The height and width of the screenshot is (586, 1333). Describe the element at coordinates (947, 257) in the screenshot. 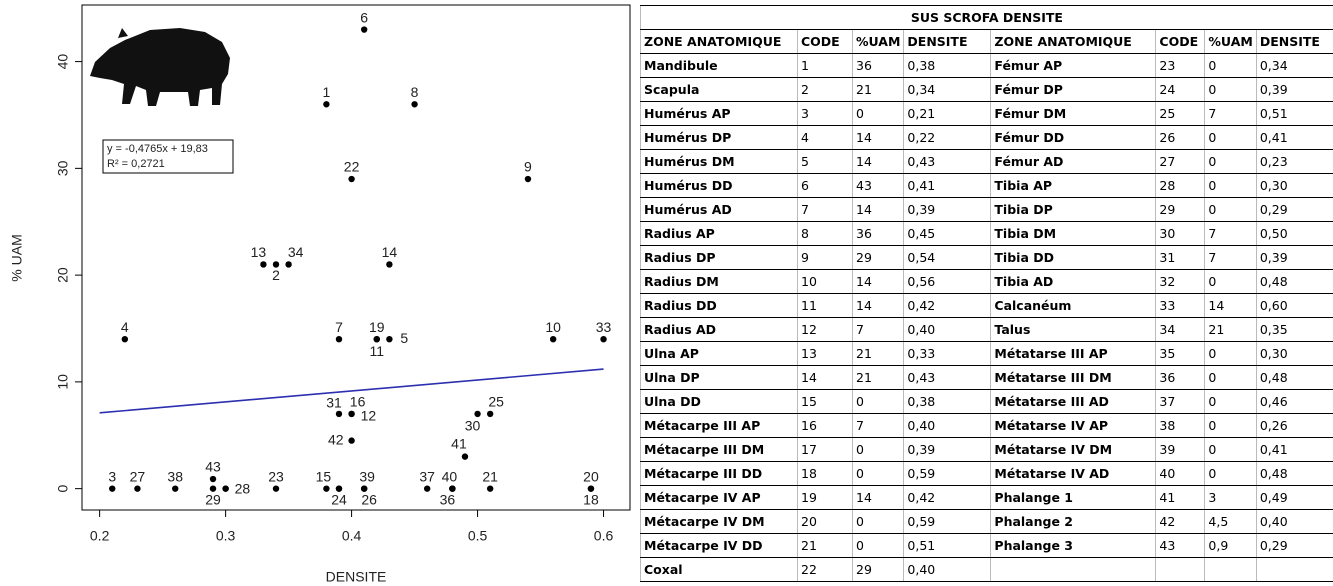

I see `table-cell: 0,54` at that location.